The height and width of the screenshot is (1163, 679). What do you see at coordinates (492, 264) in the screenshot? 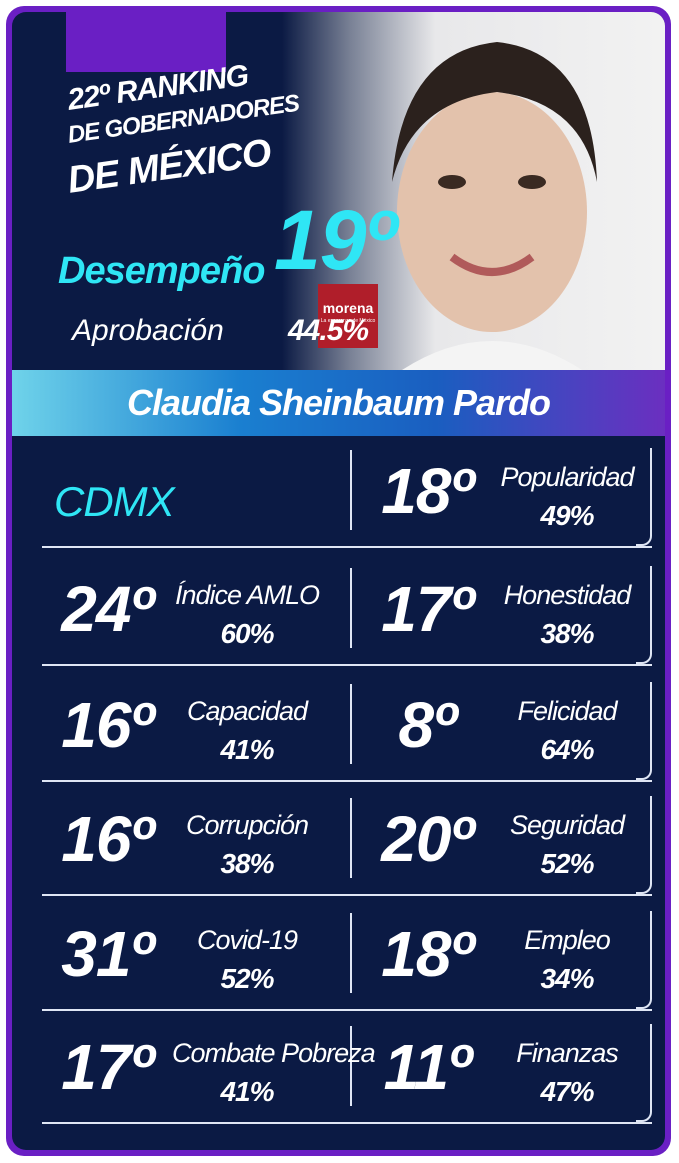
I see `smile` at bounding box center [492, 264].